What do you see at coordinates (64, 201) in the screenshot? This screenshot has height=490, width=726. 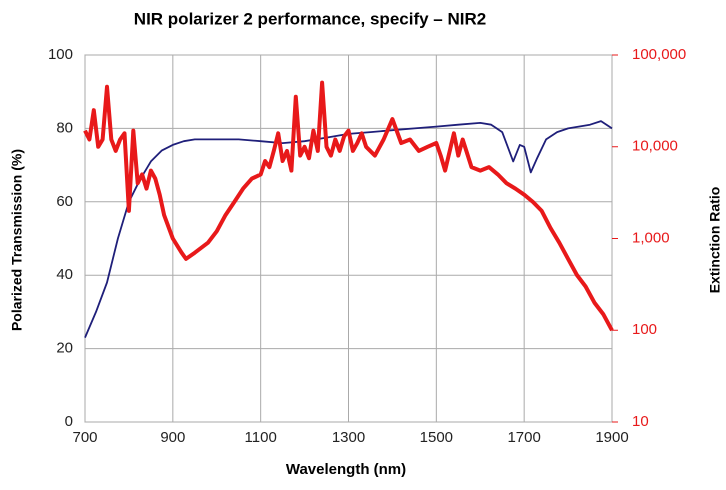 I see `y-tick-label: 60` at bounding box center [64, 201].